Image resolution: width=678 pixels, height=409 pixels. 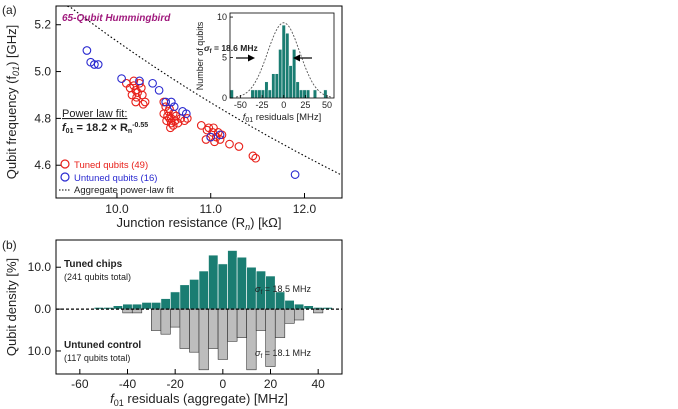 I want to click on panel-a-title: 65-Qubit Hummingbird, so click(x=116, y=18).